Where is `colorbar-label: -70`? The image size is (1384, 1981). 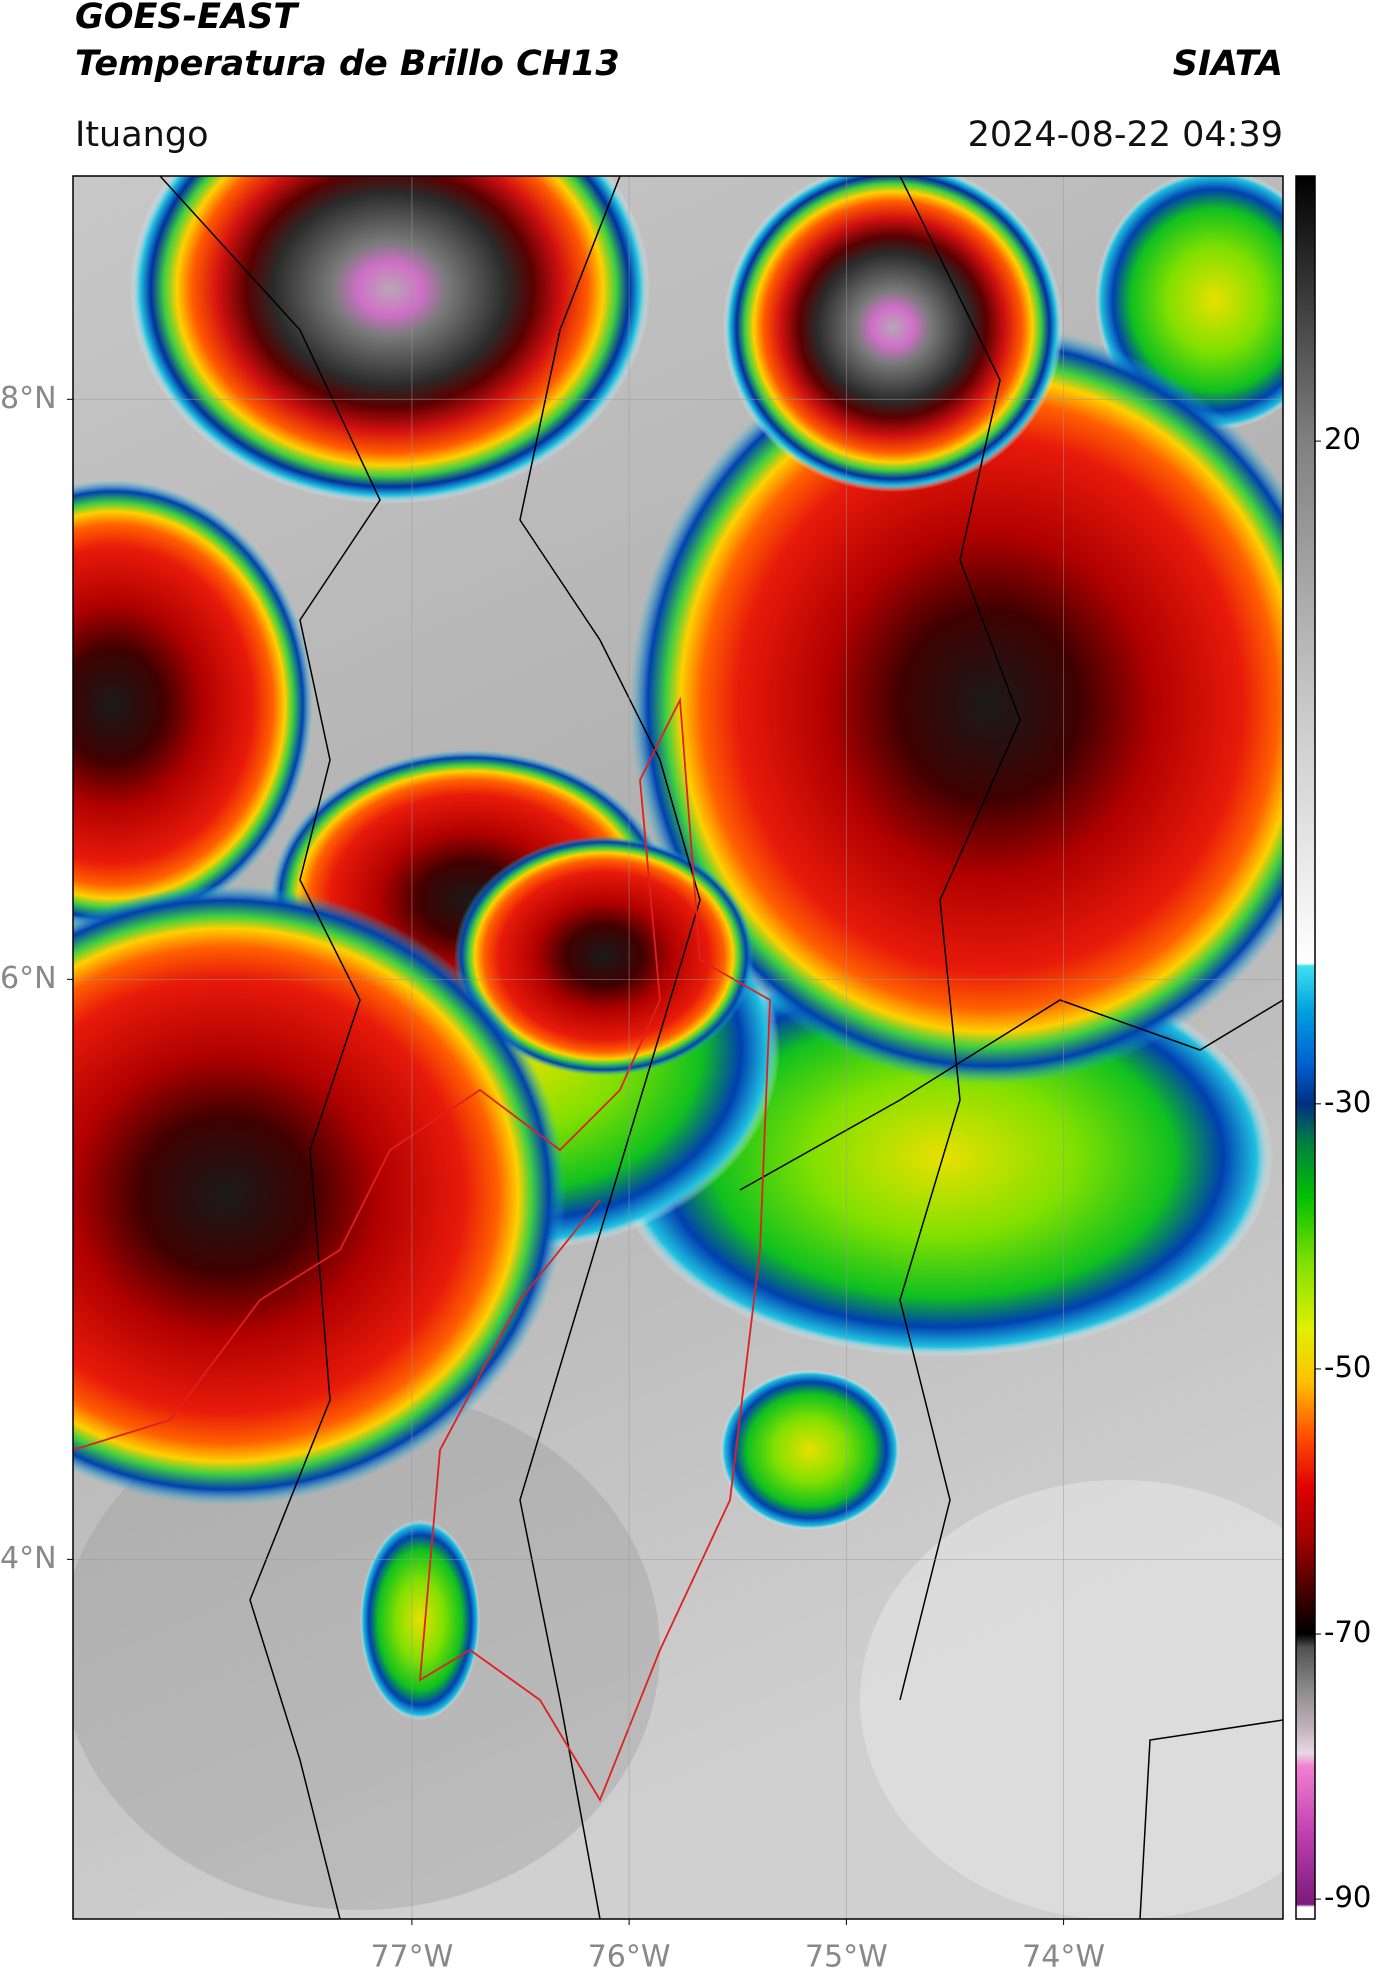
colorbar-label: -70 is located at coordinates (1347, 1632).